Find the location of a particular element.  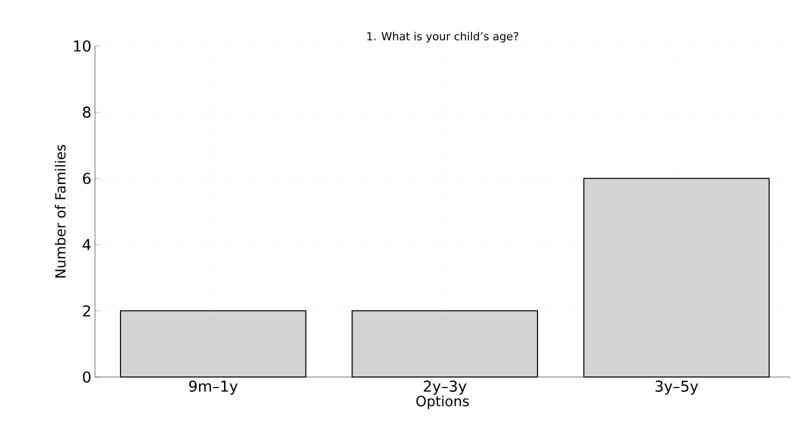

y-tick-label: 2 is located at coordinates (86, 310).